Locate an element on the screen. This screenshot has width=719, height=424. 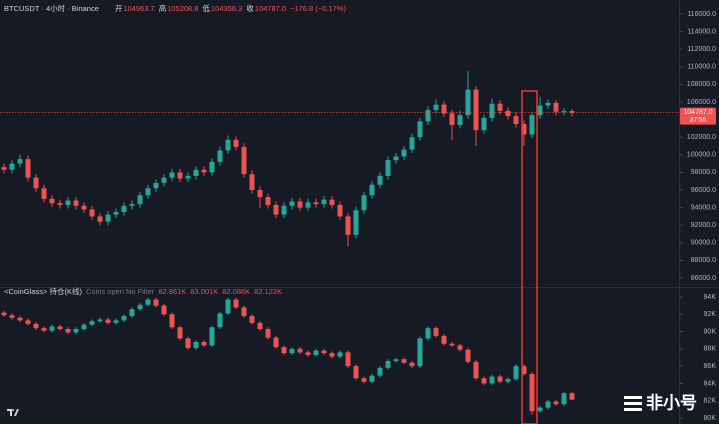
stat-change: −176.8 (−0.17%) is located at coordinates (318, 8).